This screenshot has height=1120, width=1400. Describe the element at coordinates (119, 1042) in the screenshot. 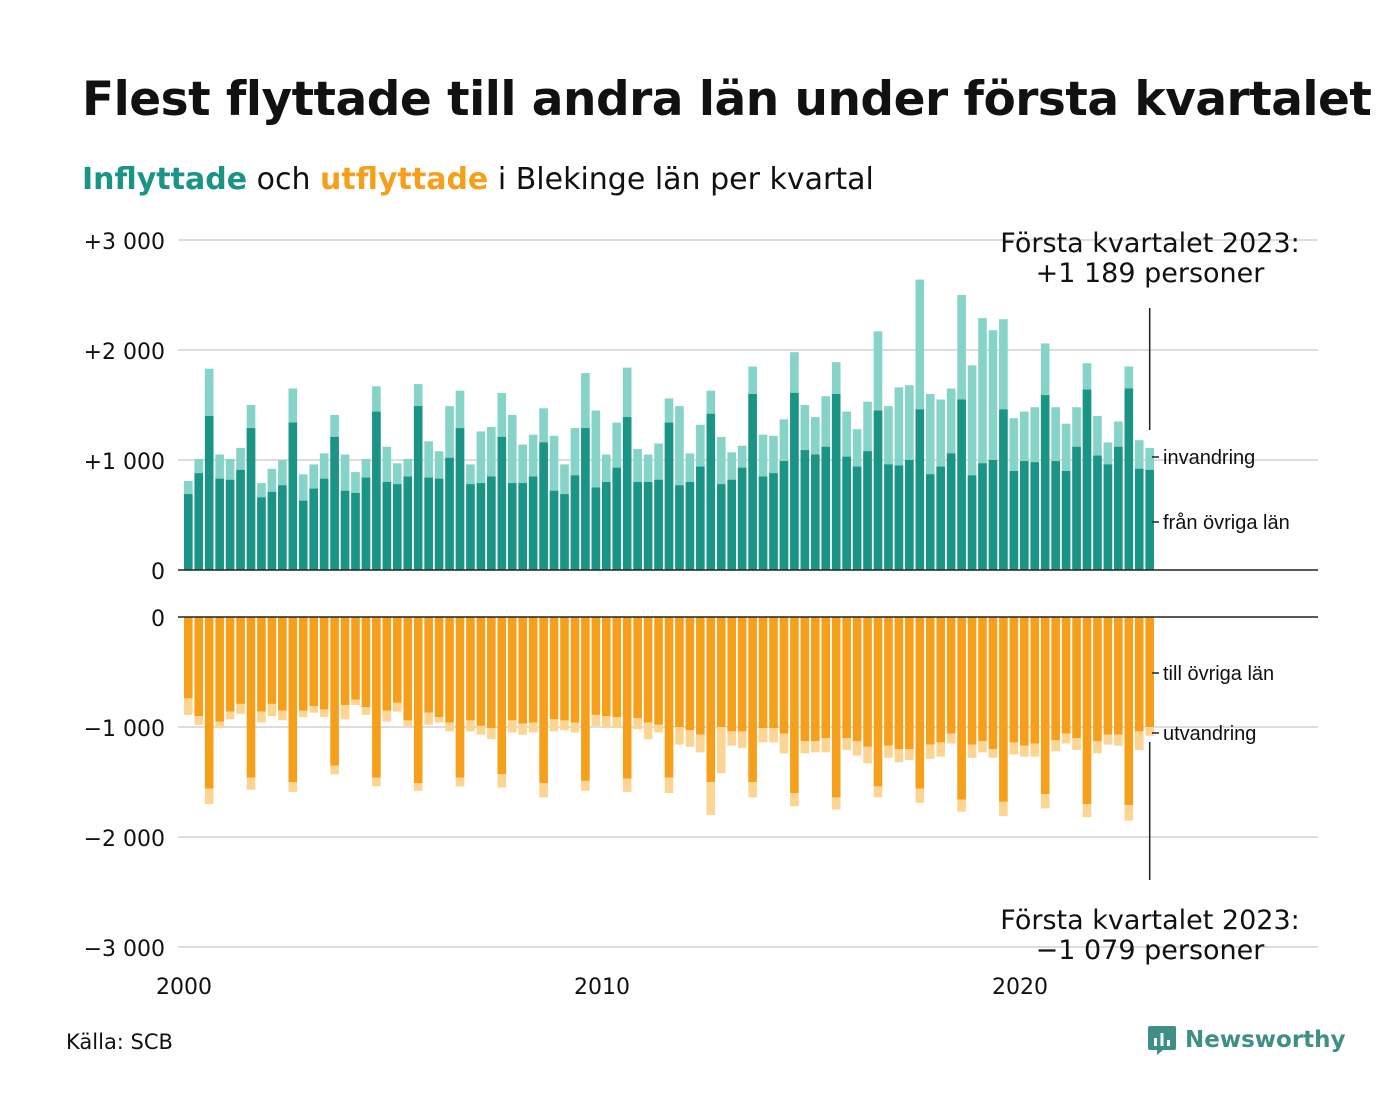

I see `source-note: Källa: SCB` at that location.